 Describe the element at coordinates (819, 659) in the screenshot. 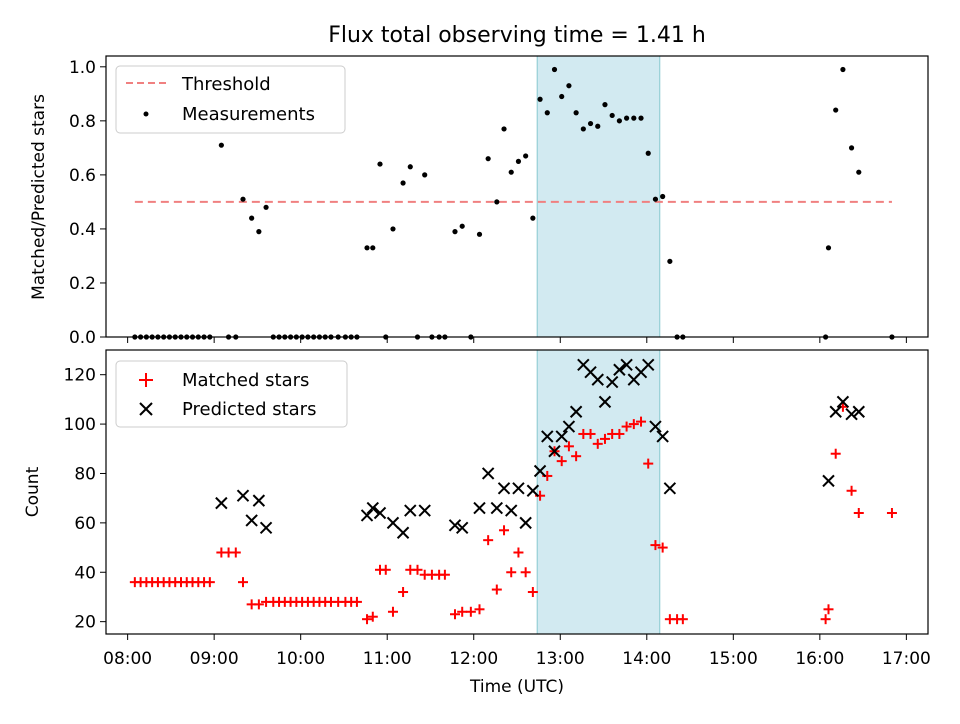

I see `x-tick-label: 16:00` at that location.